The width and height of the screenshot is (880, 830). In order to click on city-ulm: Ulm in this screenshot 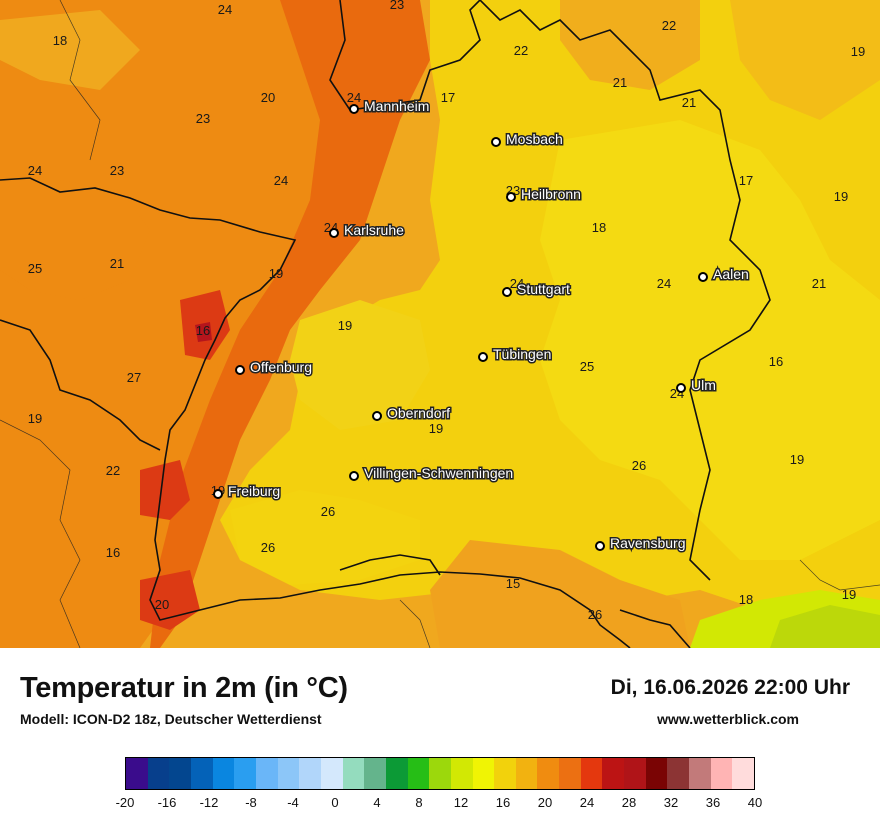, I will do `click(696, 385)`.